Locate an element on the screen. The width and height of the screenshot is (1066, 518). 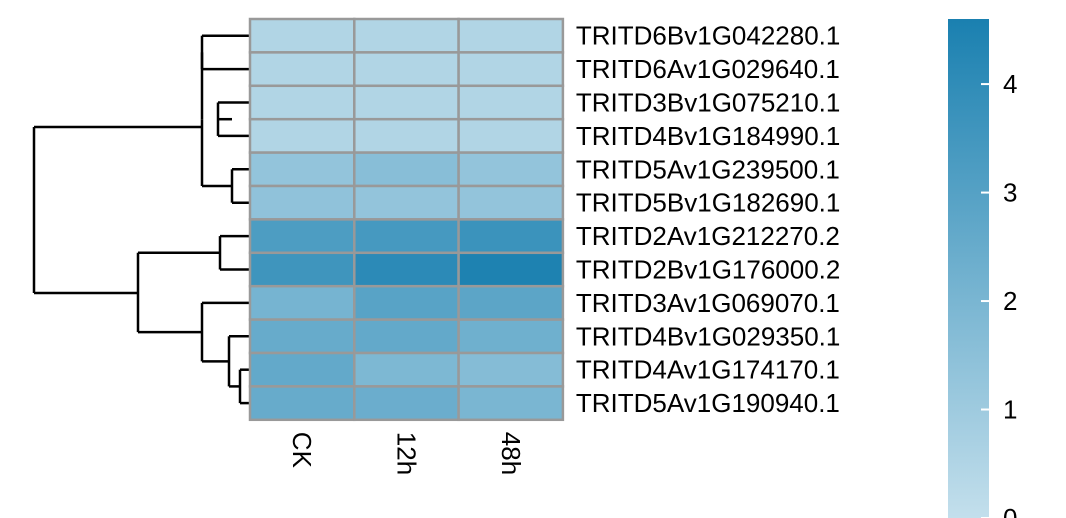
colorbar-tick-label: 1 is located at coordinates (1010, 410).